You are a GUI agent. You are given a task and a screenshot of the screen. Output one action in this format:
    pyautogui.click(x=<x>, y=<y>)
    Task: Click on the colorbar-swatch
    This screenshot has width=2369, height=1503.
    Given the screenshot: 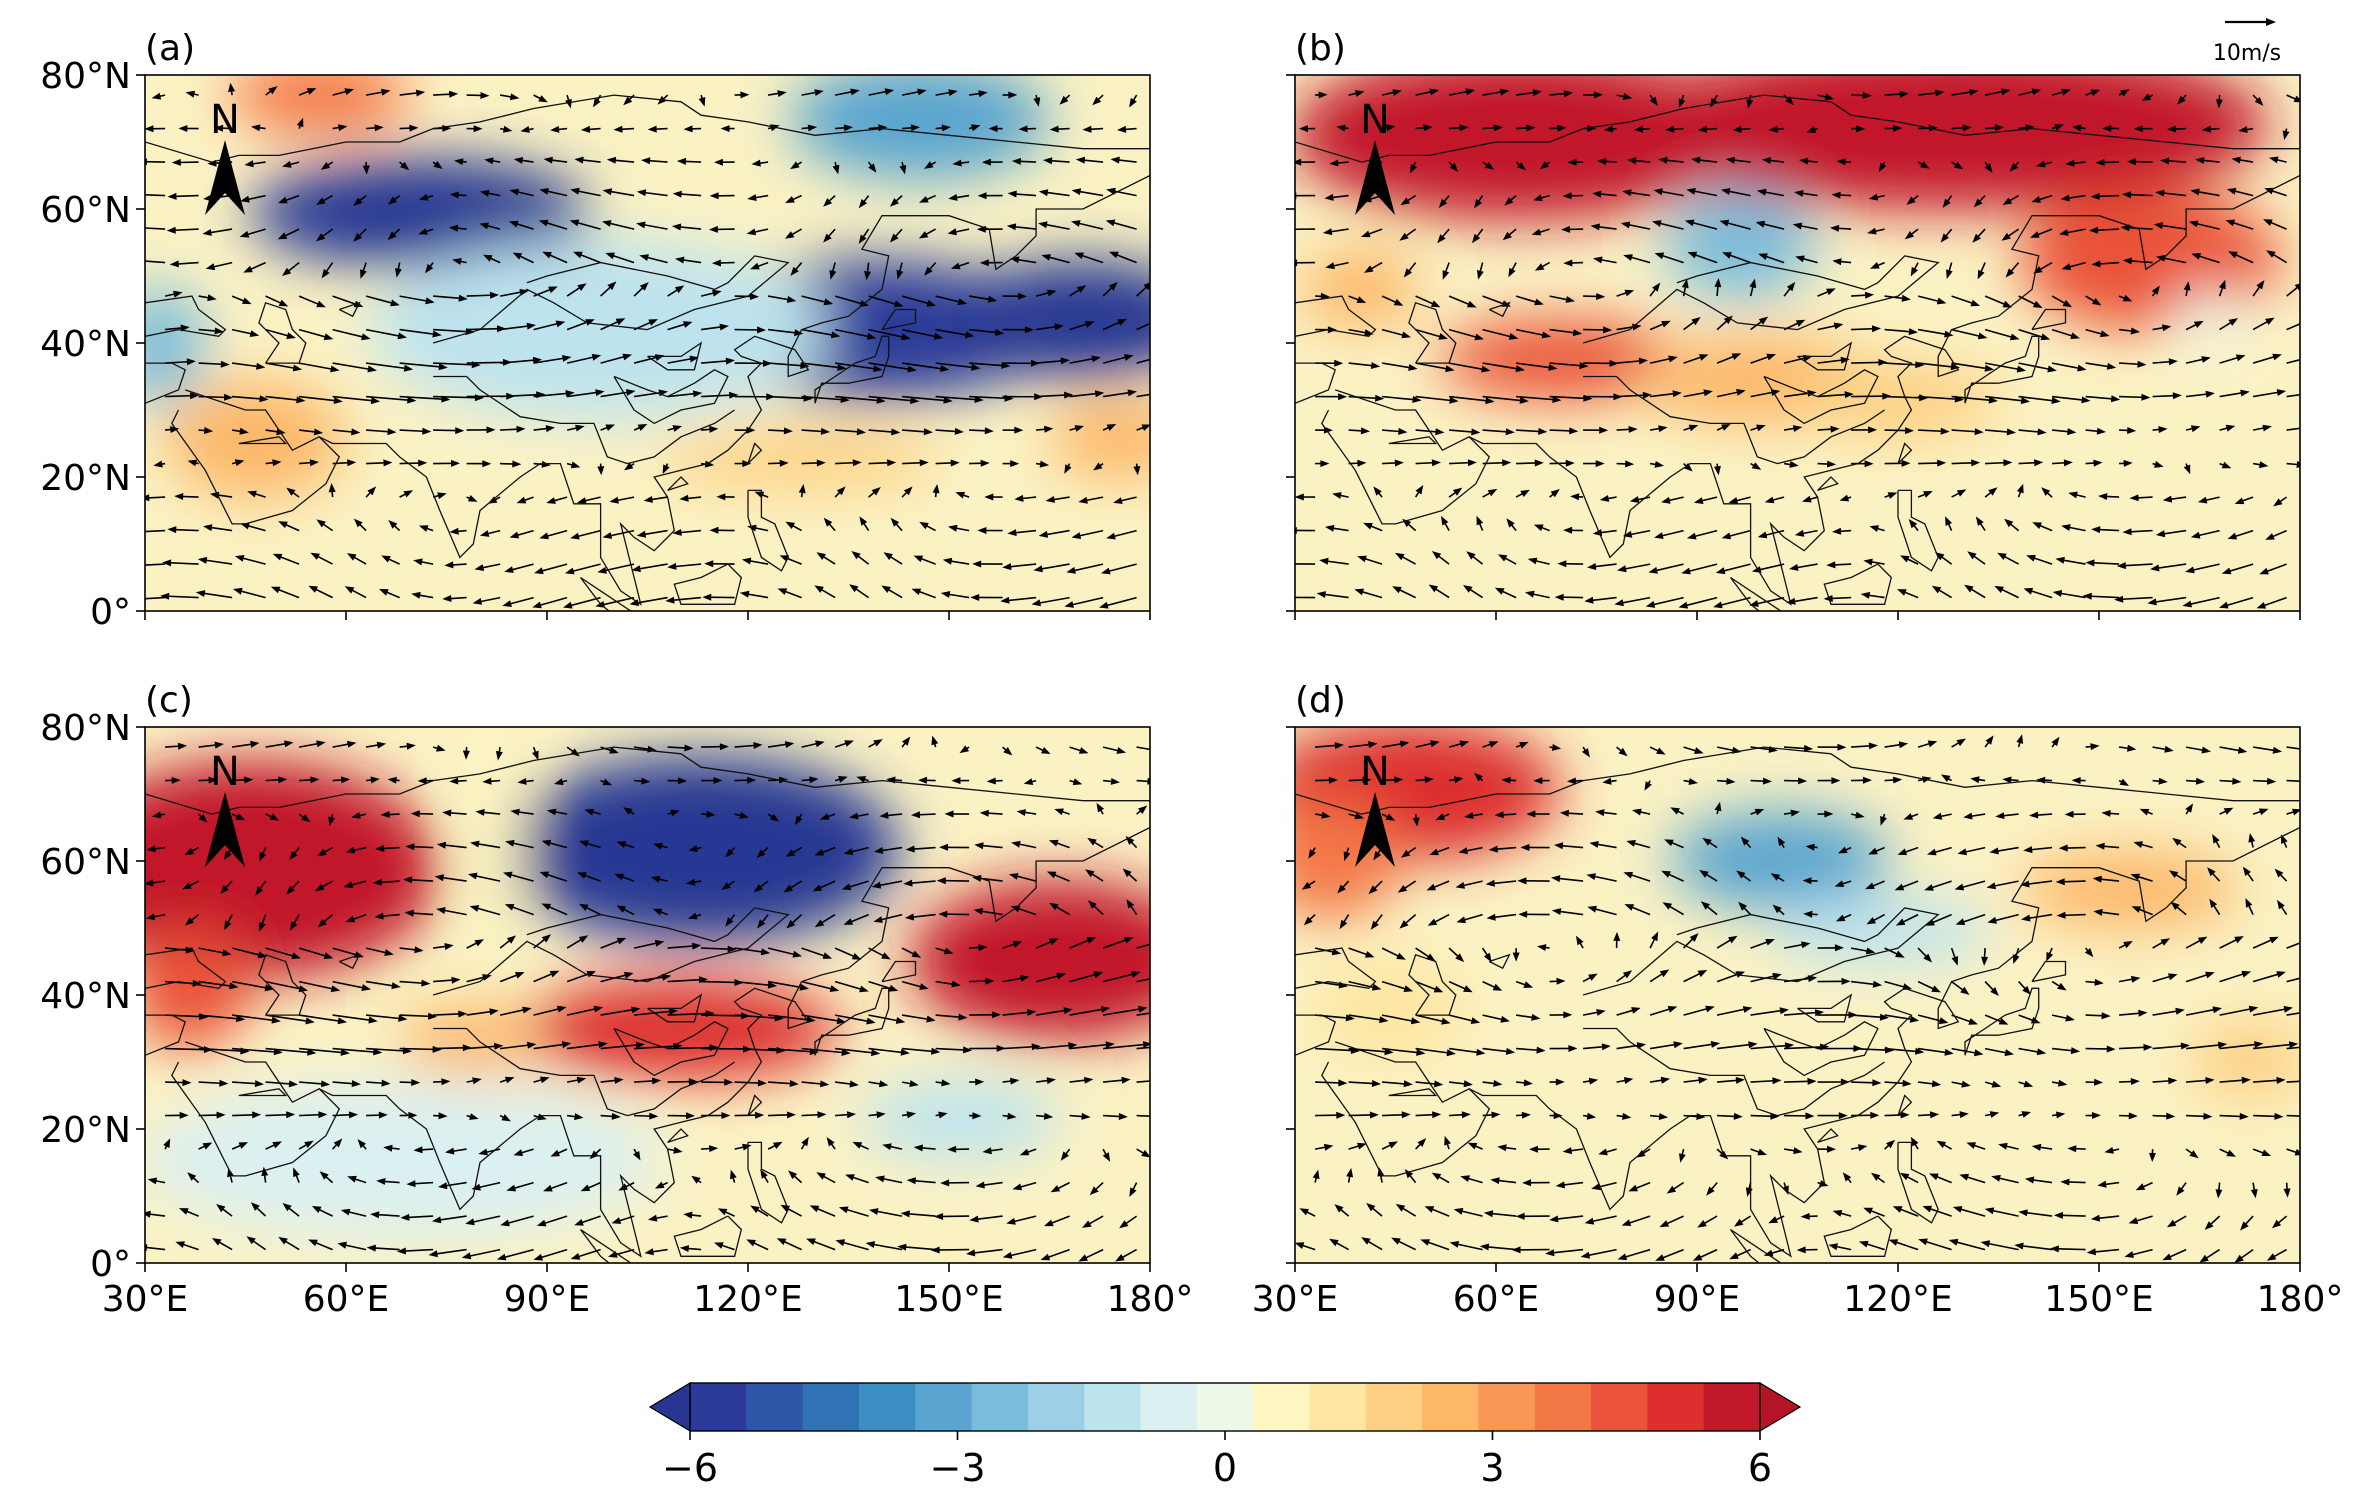 What is the action you would take?
    pyautogui.click(x=1113, y=1407)
    